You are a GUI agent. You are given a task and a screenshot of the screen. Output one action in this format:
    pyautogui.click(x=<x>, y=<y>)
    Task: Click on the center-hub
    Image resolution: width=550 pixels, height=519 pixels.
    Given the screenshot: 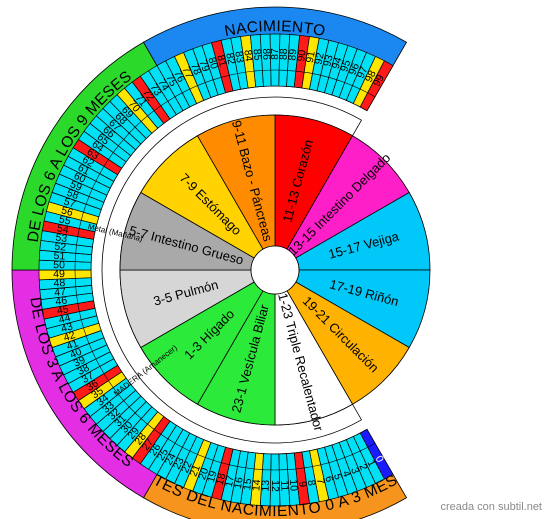 What is the action you would take?
    pyautogui.click(x=275, y=270)
    